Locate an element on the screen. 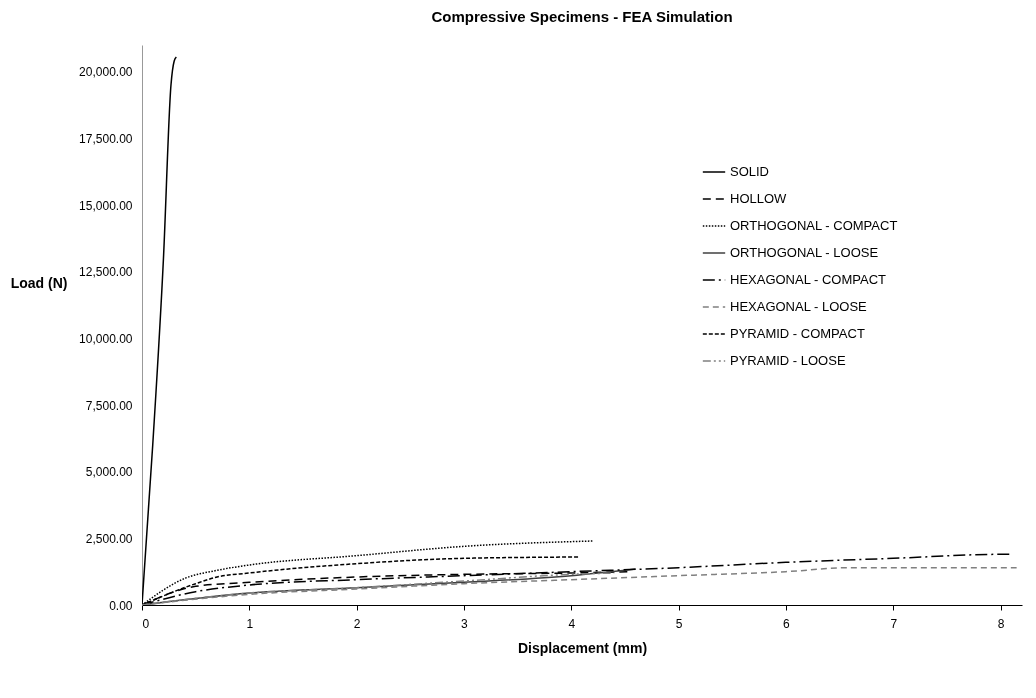 Image resolution: width=1036 pixels, height=698 pixels. y-tick-label: 7,500.00 is located at coordinates (109, 405).